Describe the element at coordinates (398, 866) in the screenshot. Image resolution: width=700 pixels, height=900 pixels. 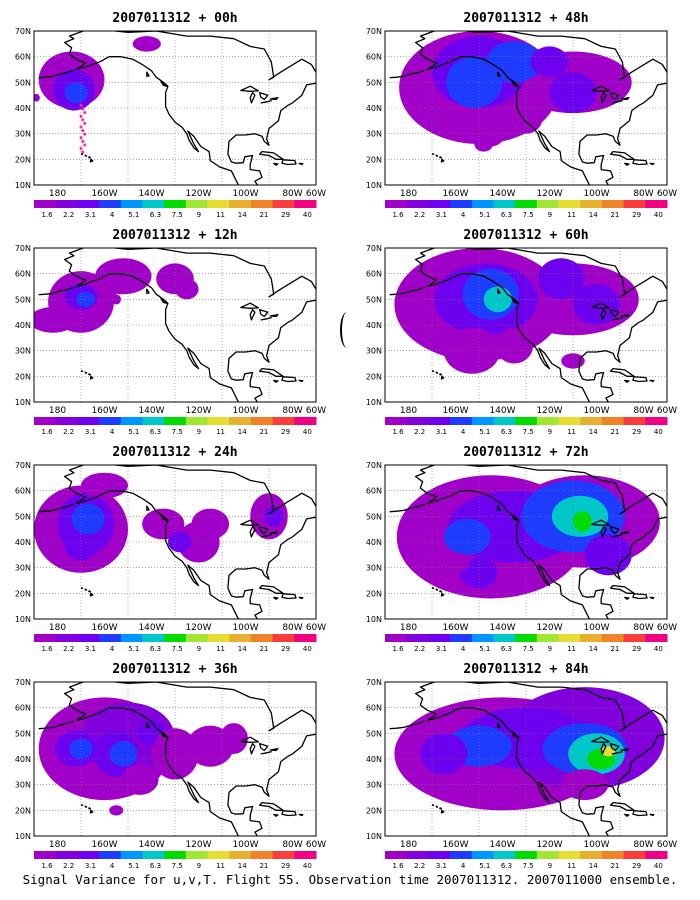
I see `colorbar-label: 1.6` at that location.